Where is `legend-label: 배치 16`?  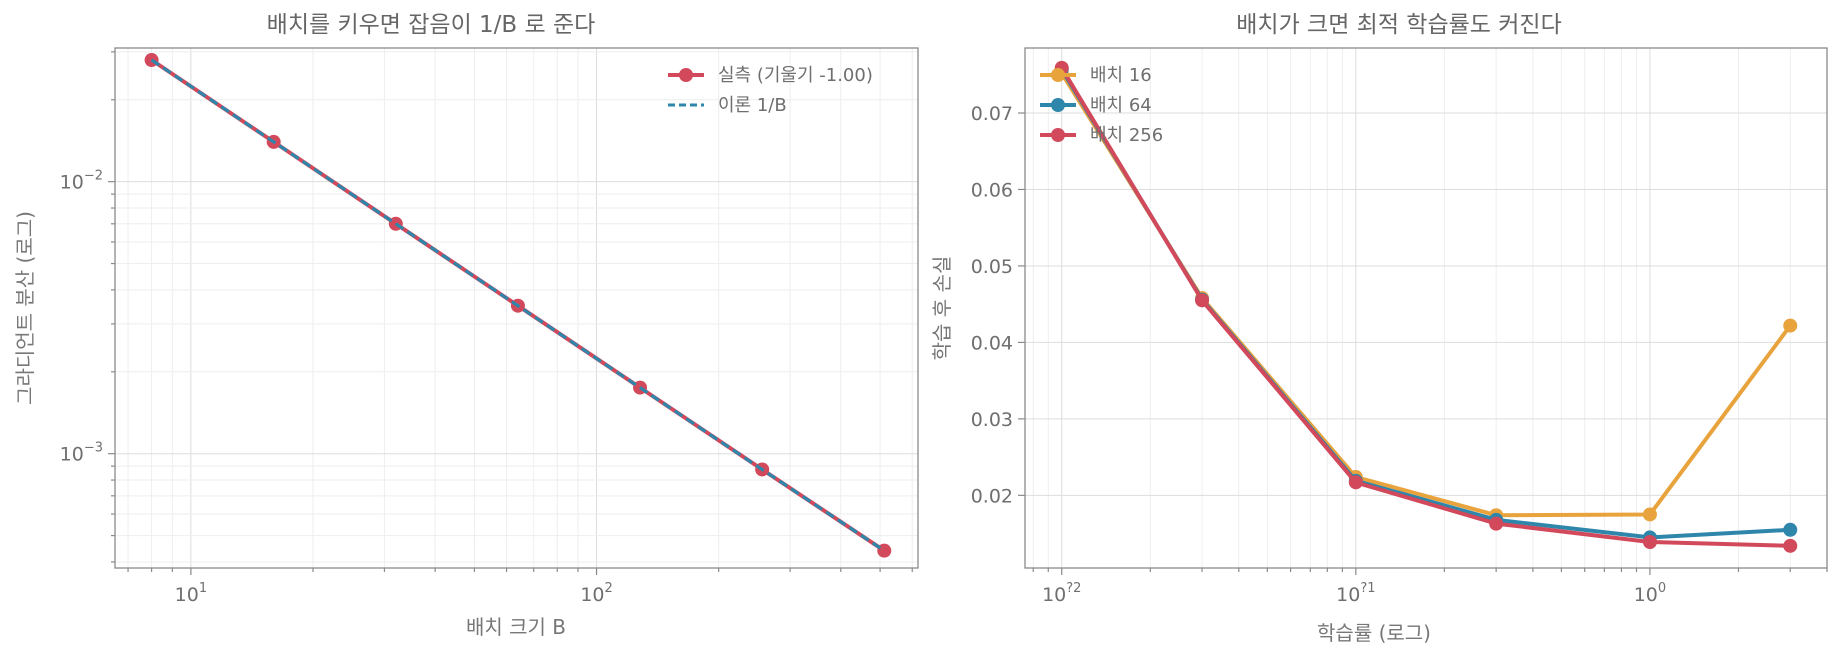
legend-label: 배치 16 is located at coordinates (1121, 75).